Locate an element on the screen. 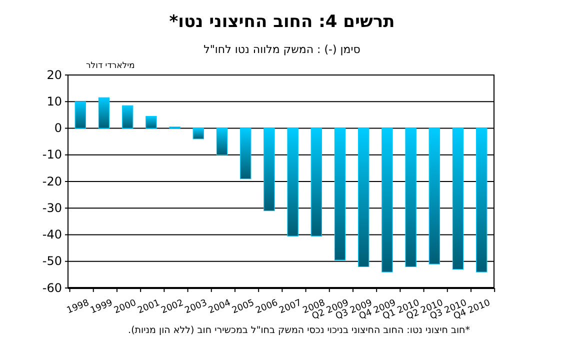  y-tick-label: -50 is located at coordinates (52, 261).